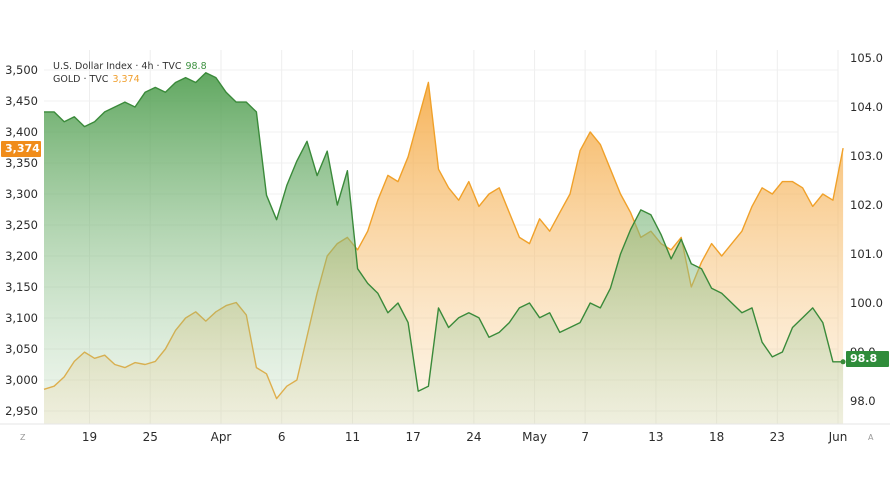  I want to click on right-tick-label: 101.0, so click(866, 254).